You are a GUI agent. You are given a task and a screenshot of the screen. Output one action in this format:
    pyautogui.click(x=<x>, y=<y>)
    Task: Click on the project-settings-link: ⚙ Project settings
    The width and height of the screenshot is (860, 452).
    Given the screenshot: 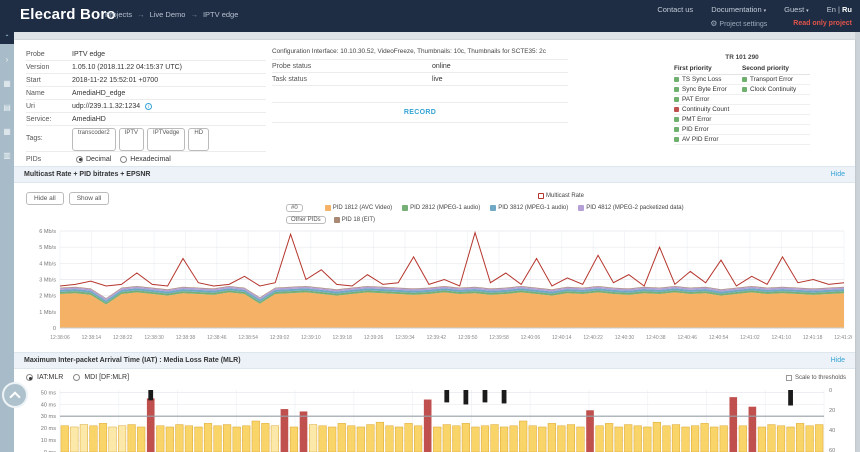 What is the action you would take?
    pyautogui.click(x=739, y=23)
    